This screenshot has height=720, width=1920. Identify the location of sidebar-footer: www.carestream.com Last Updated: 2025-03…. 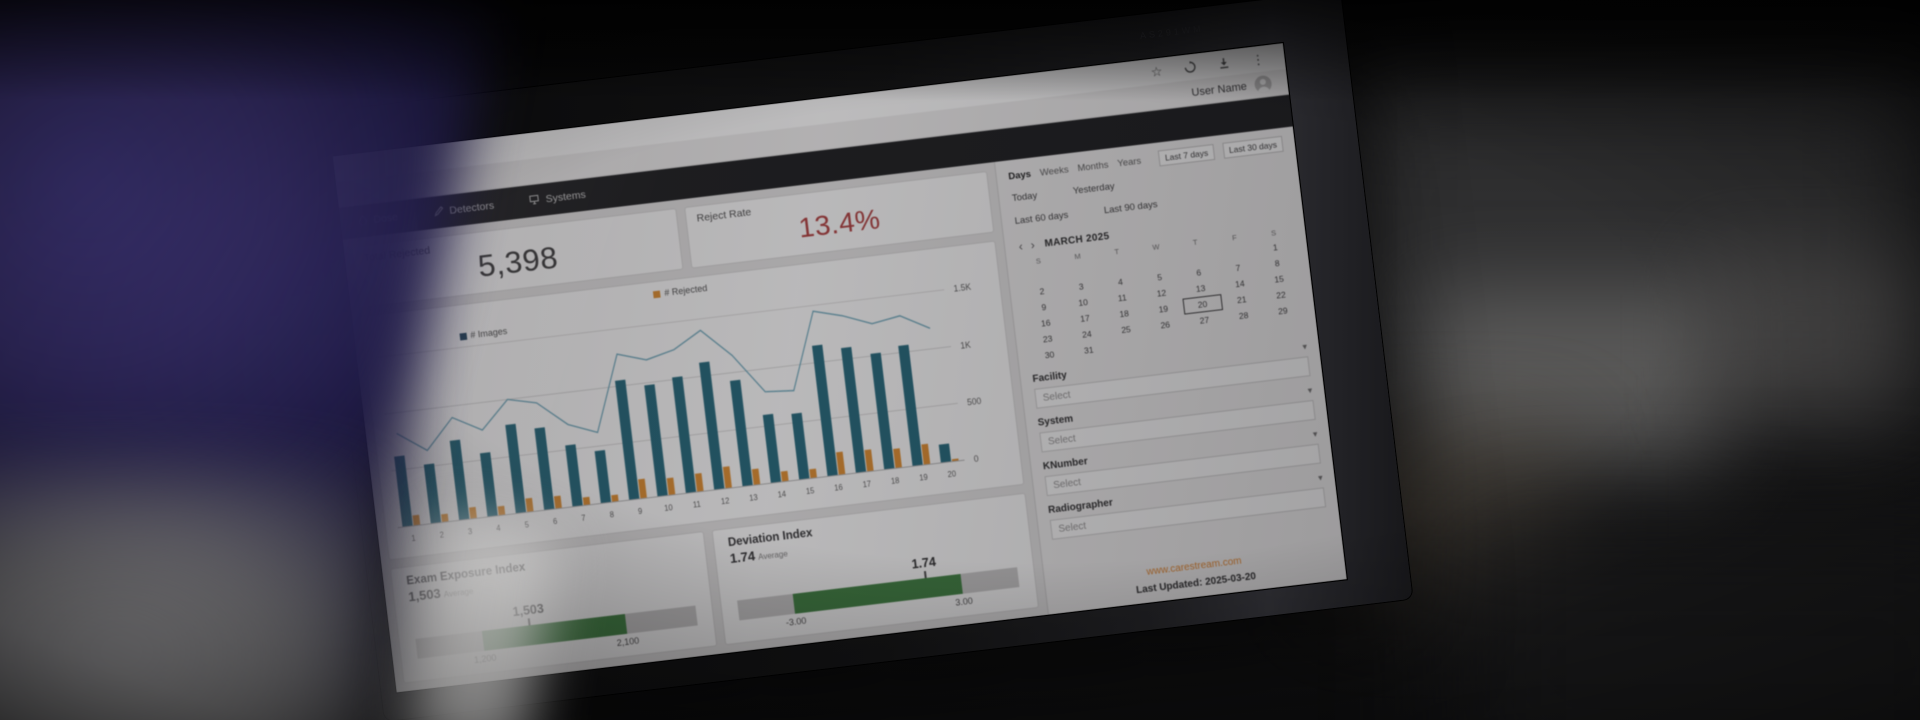
(1195, 576).